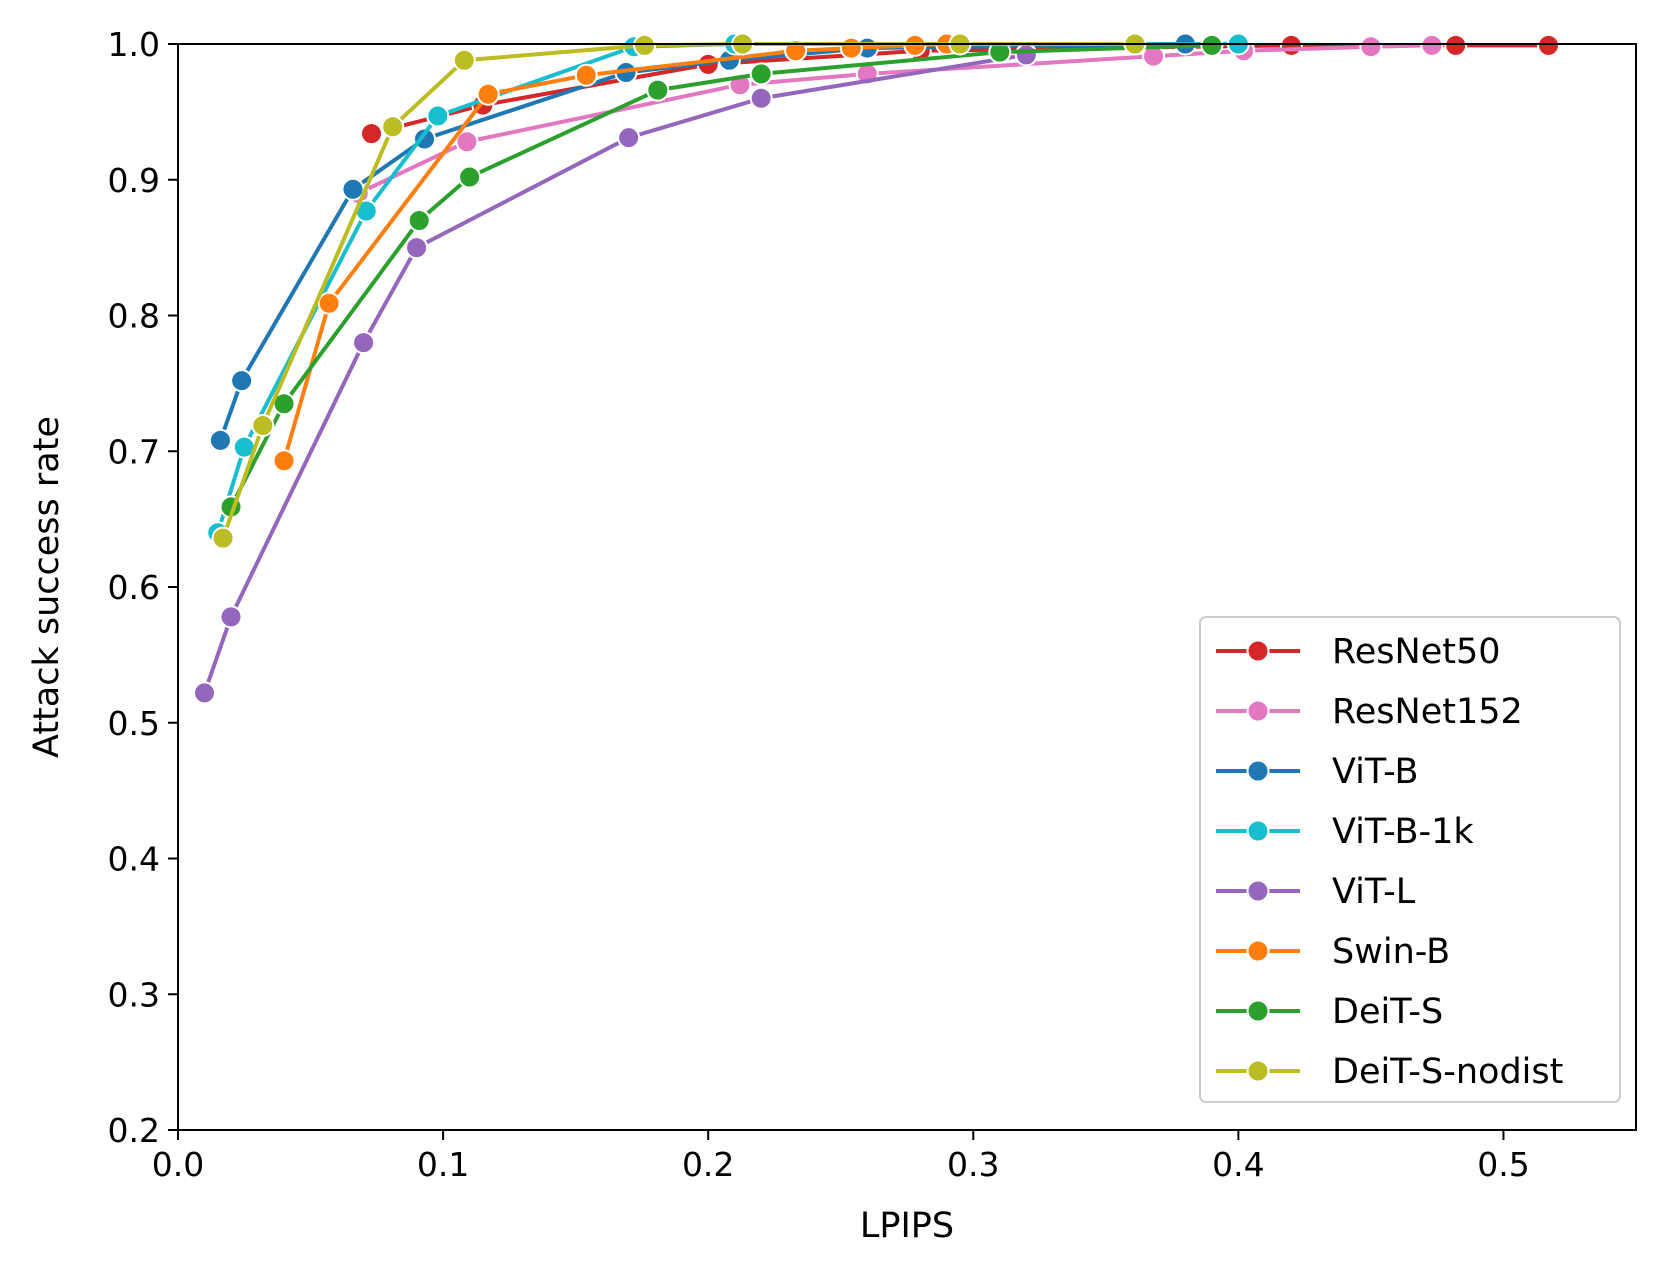  I want to click on x-tick-label: 0.2, so click(708, 1164).